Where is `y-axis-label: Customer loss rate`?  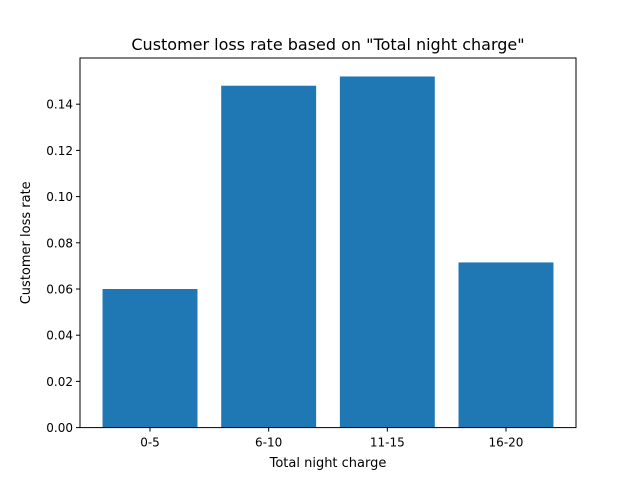 y-axis-label: Customer loss rate is located at coordinates (26, 242).